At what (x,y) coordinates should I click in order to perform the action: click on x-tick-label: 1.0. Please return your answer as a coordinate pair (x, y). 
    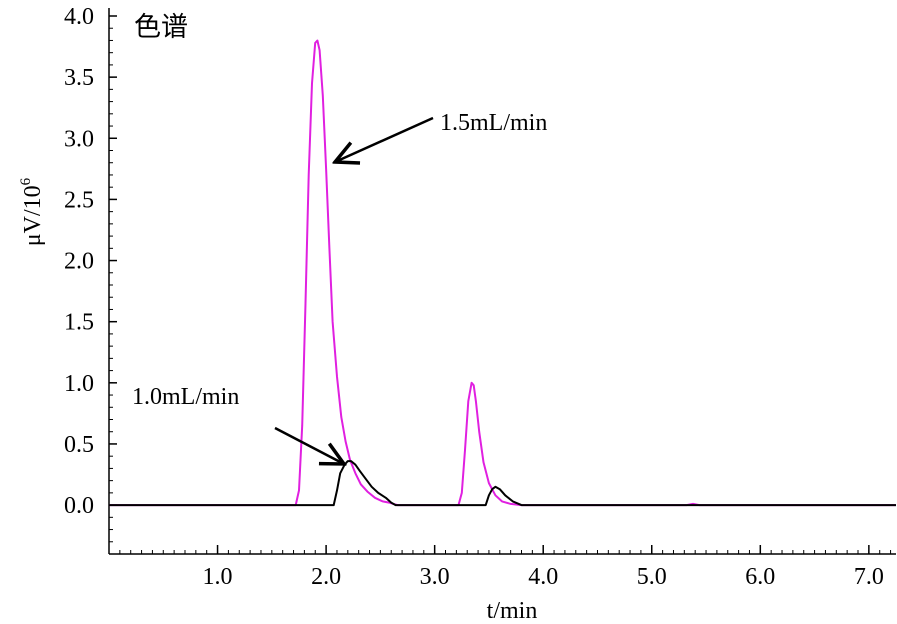
    Looking at the image, I should click on (218, 577).